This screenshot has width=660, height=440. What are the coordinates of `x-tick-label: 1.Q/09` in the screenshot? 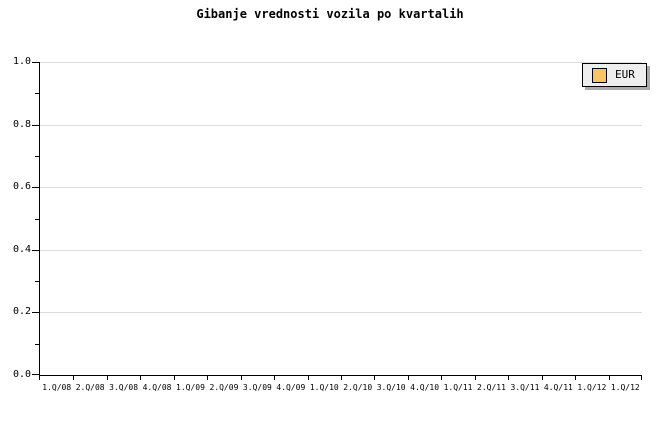 It's located at (190, 387).